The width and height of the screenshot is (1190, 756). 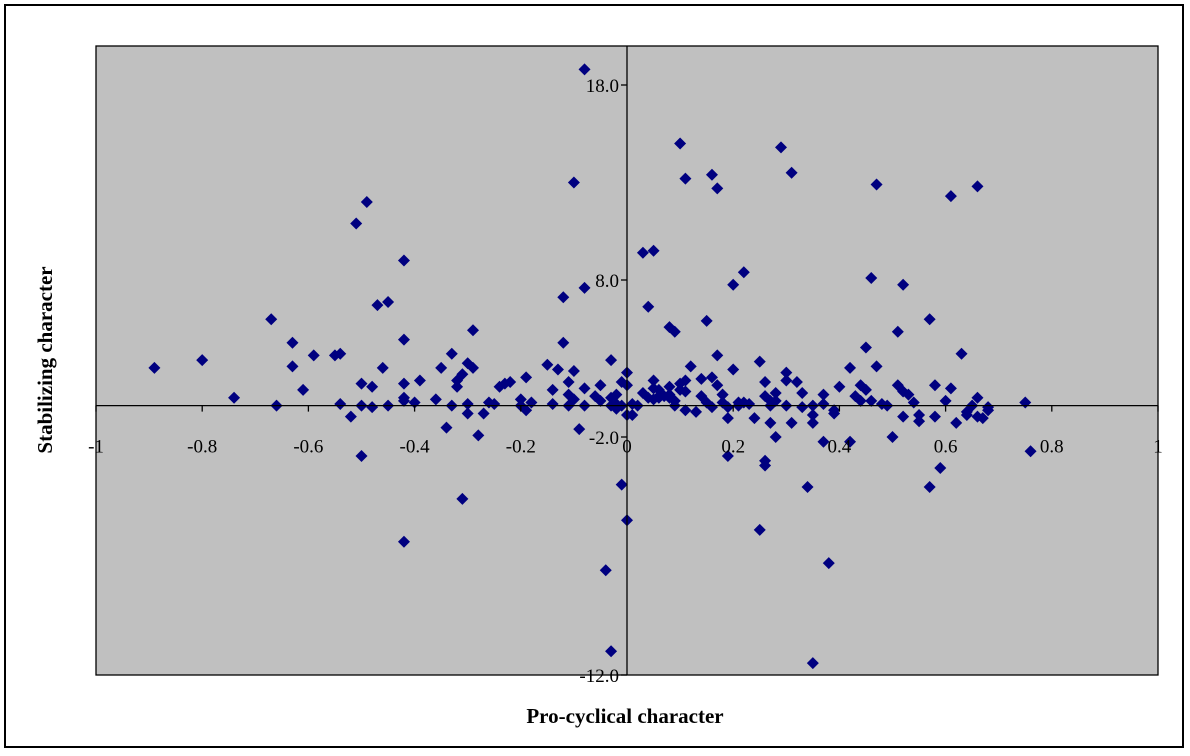 I want to click on x-tick-label: 0.8, so click(x=1052, y=447).